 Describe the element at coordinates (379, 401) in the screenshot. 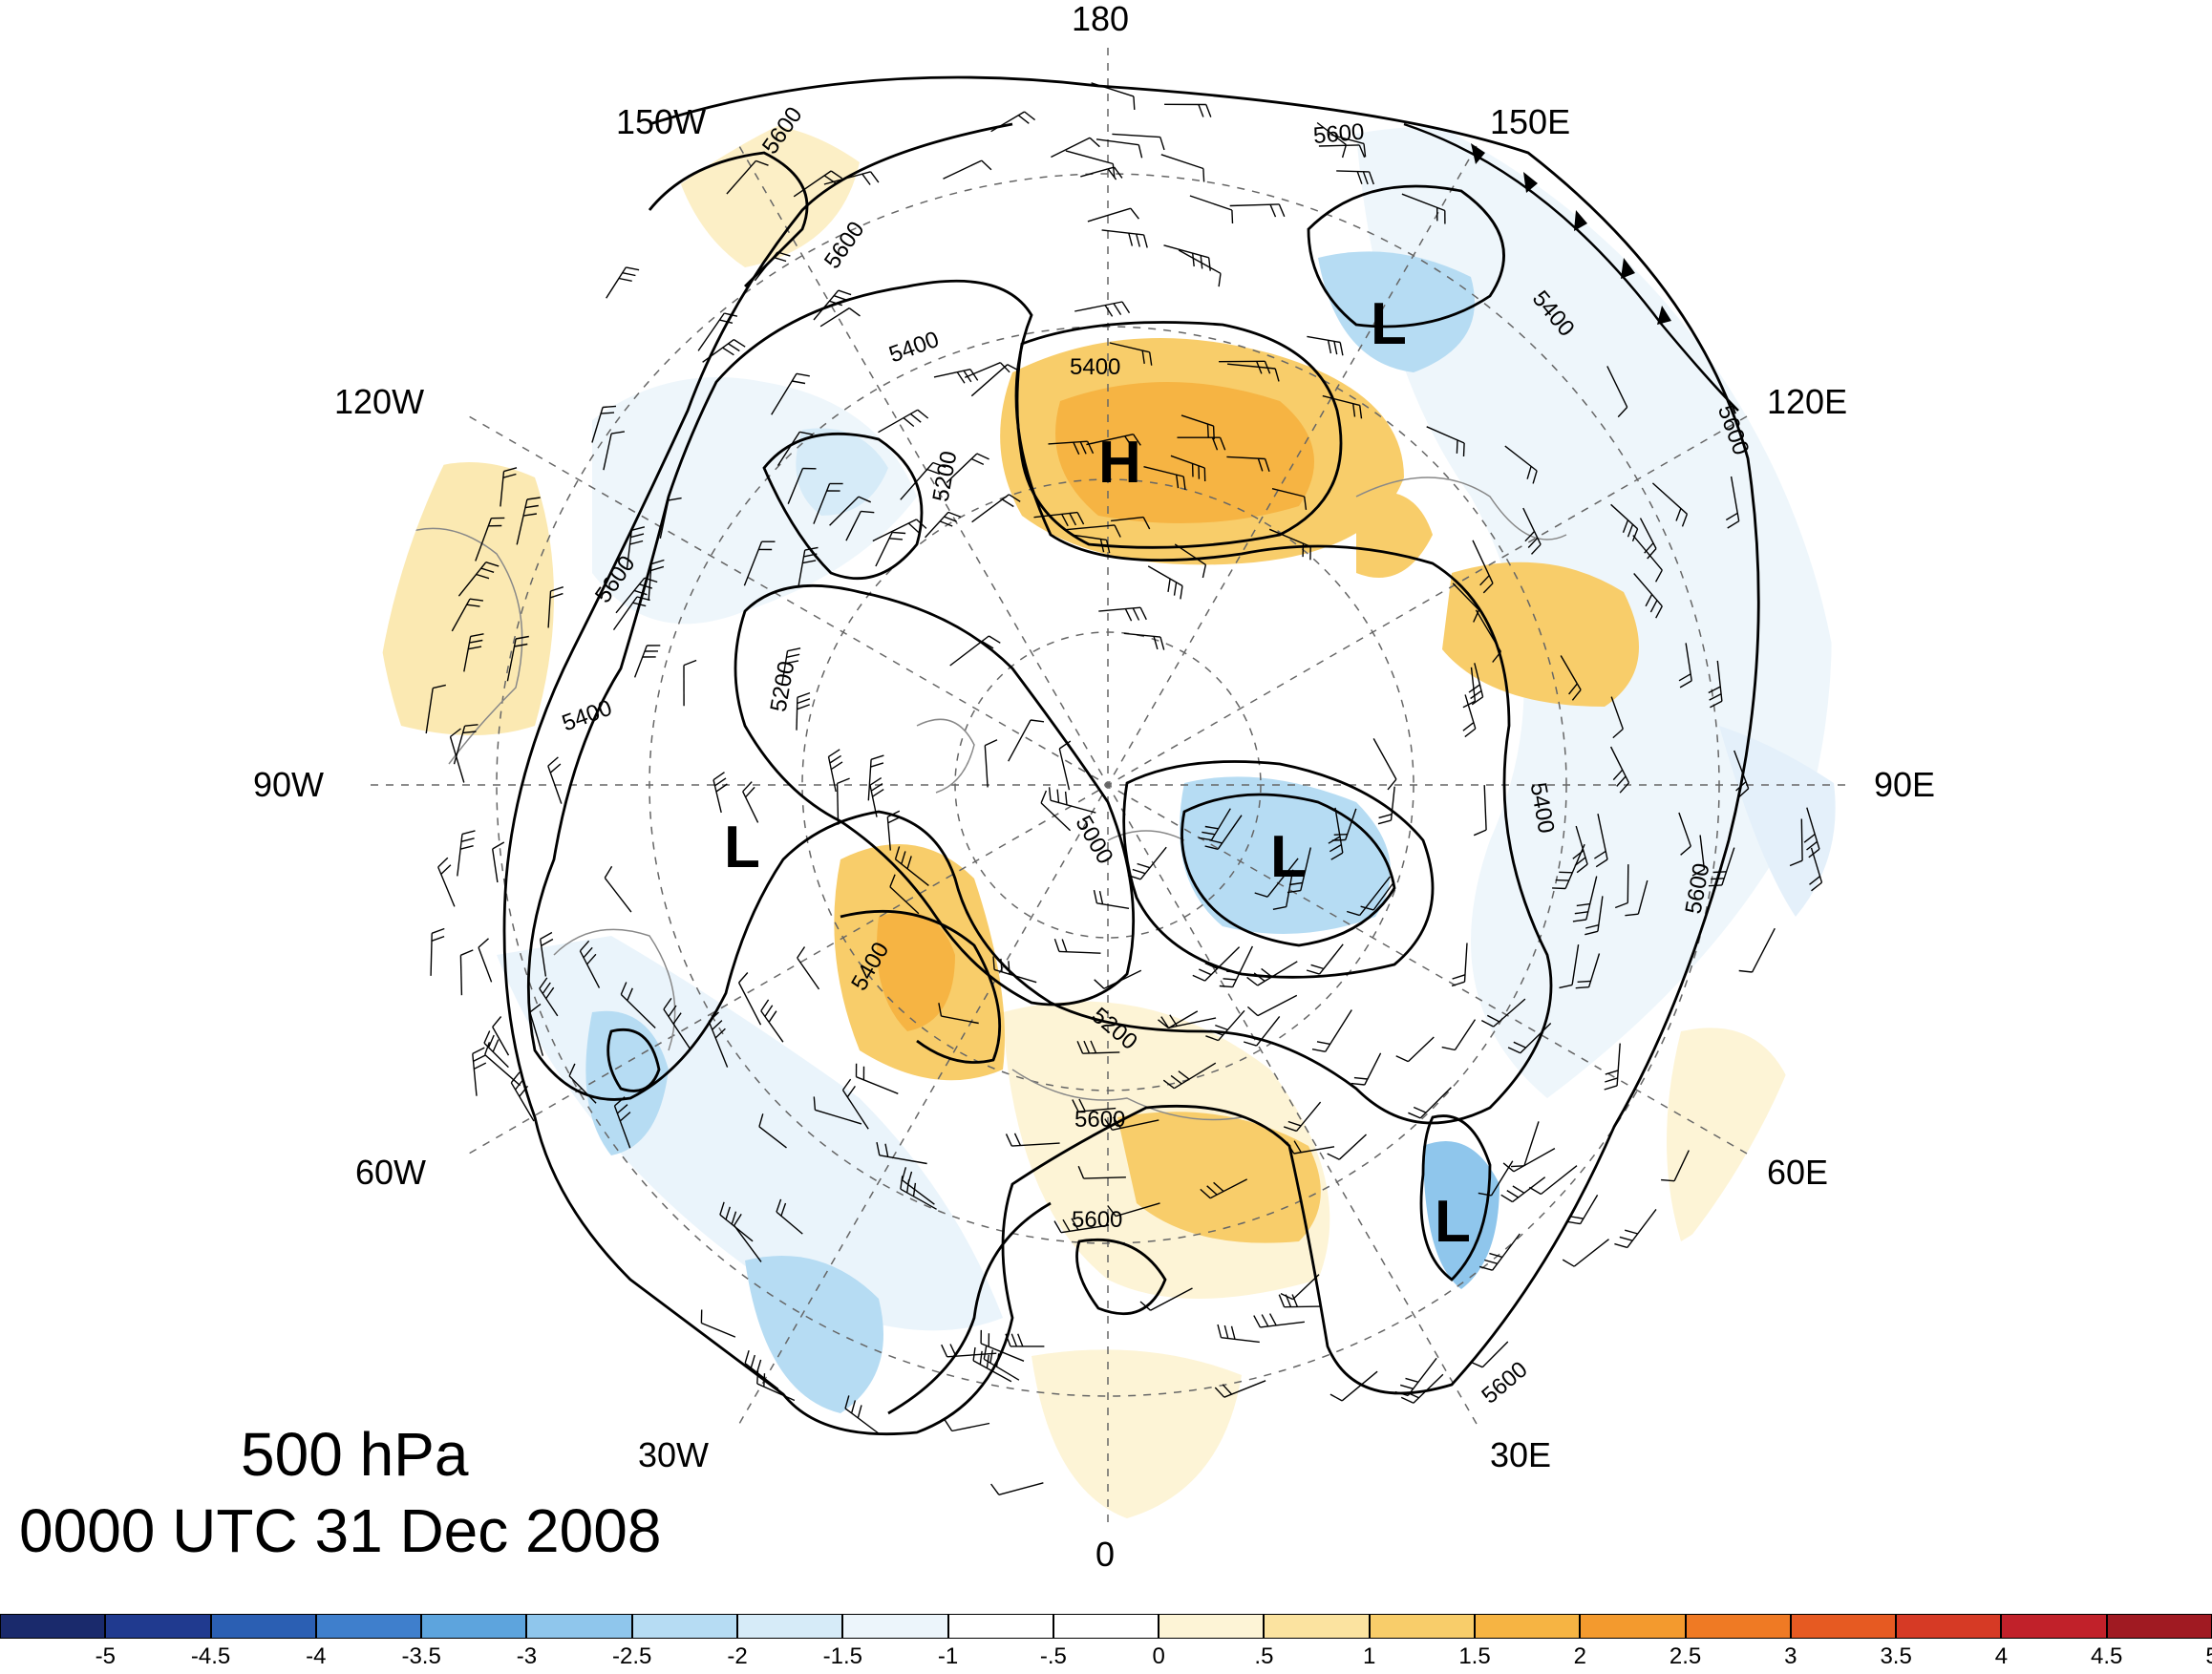

I see `lon-label-120w: 120W` at that location.